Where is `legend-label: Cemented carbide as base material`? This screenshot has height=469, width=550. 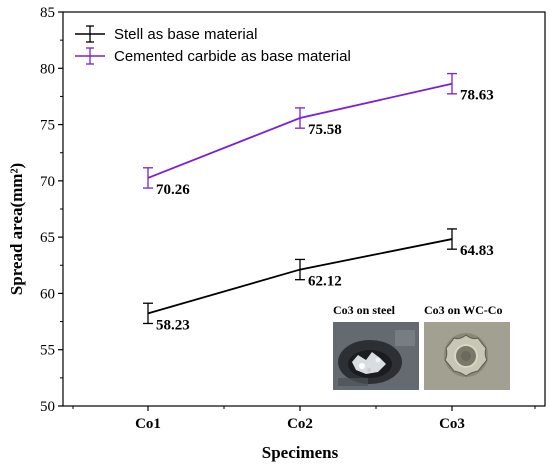
legend-label: Cemented carbide as base material is located at coordinates (232, 56).